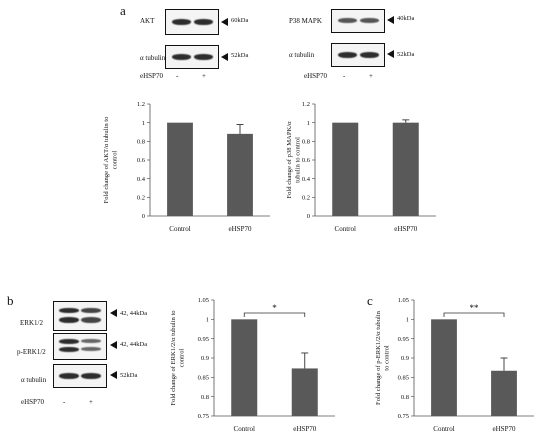 The height and width of the screenshot is (439, 550). What do you see at coordinates (370, 300) in the screenshot?
I see `panel-letter-c: c` at bounding box center [370, 300].